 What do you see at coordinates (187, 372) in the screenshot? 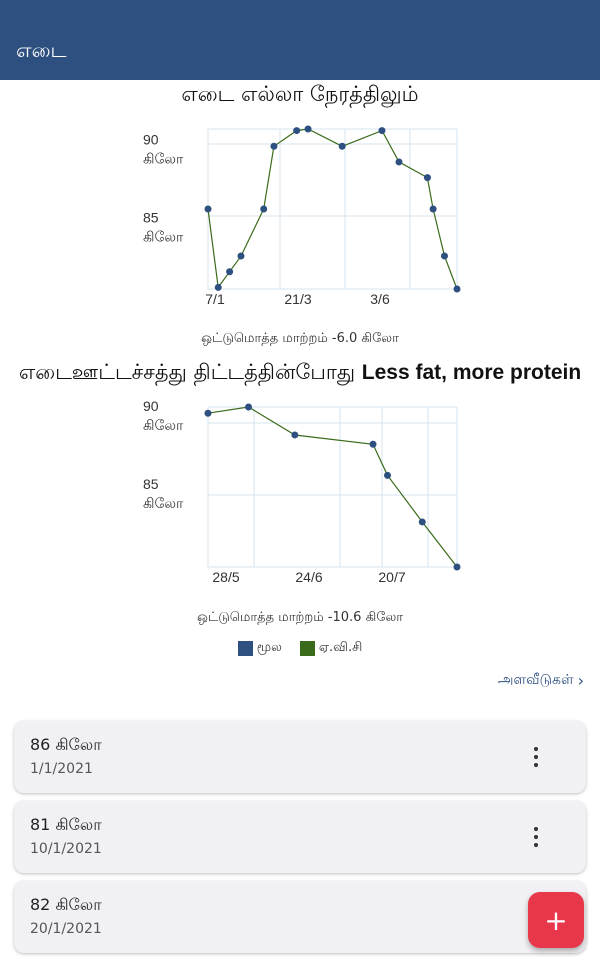
I see `chart-title-plan-main: எடைஊட்டச்சத்து திட்டத்தின்போது` at bounding box center [187, 372].